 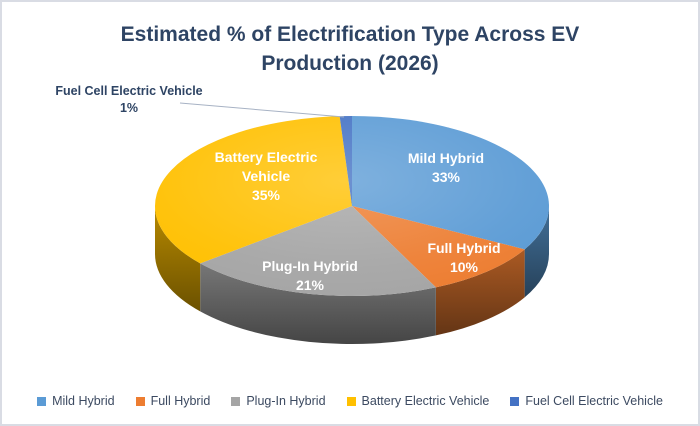 I want to click on legend-item-full-hybrid: Full Hybrid, so click(x=173, y=401).